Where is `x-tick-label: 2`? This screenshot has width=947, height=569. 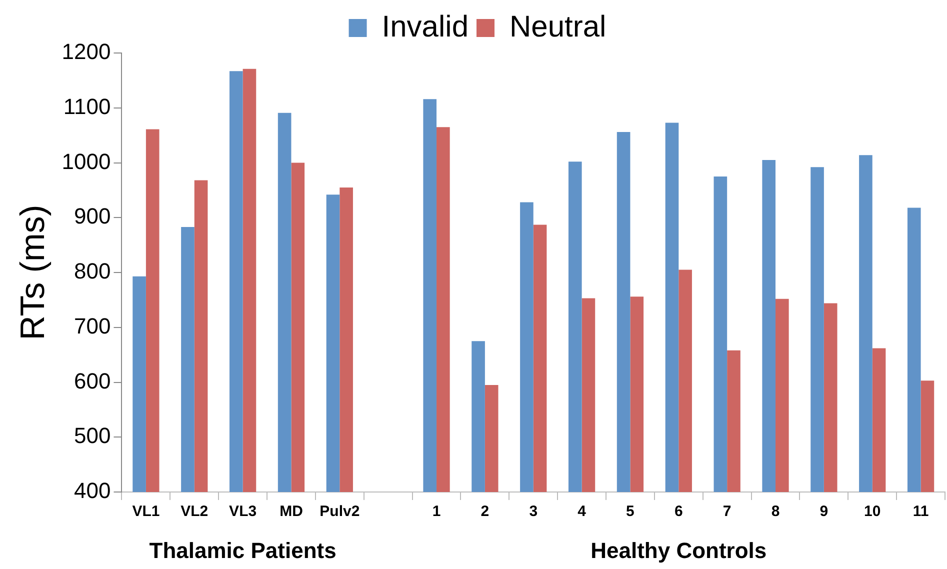 x-tick-label: 2 is located at coordinates (485, 511).